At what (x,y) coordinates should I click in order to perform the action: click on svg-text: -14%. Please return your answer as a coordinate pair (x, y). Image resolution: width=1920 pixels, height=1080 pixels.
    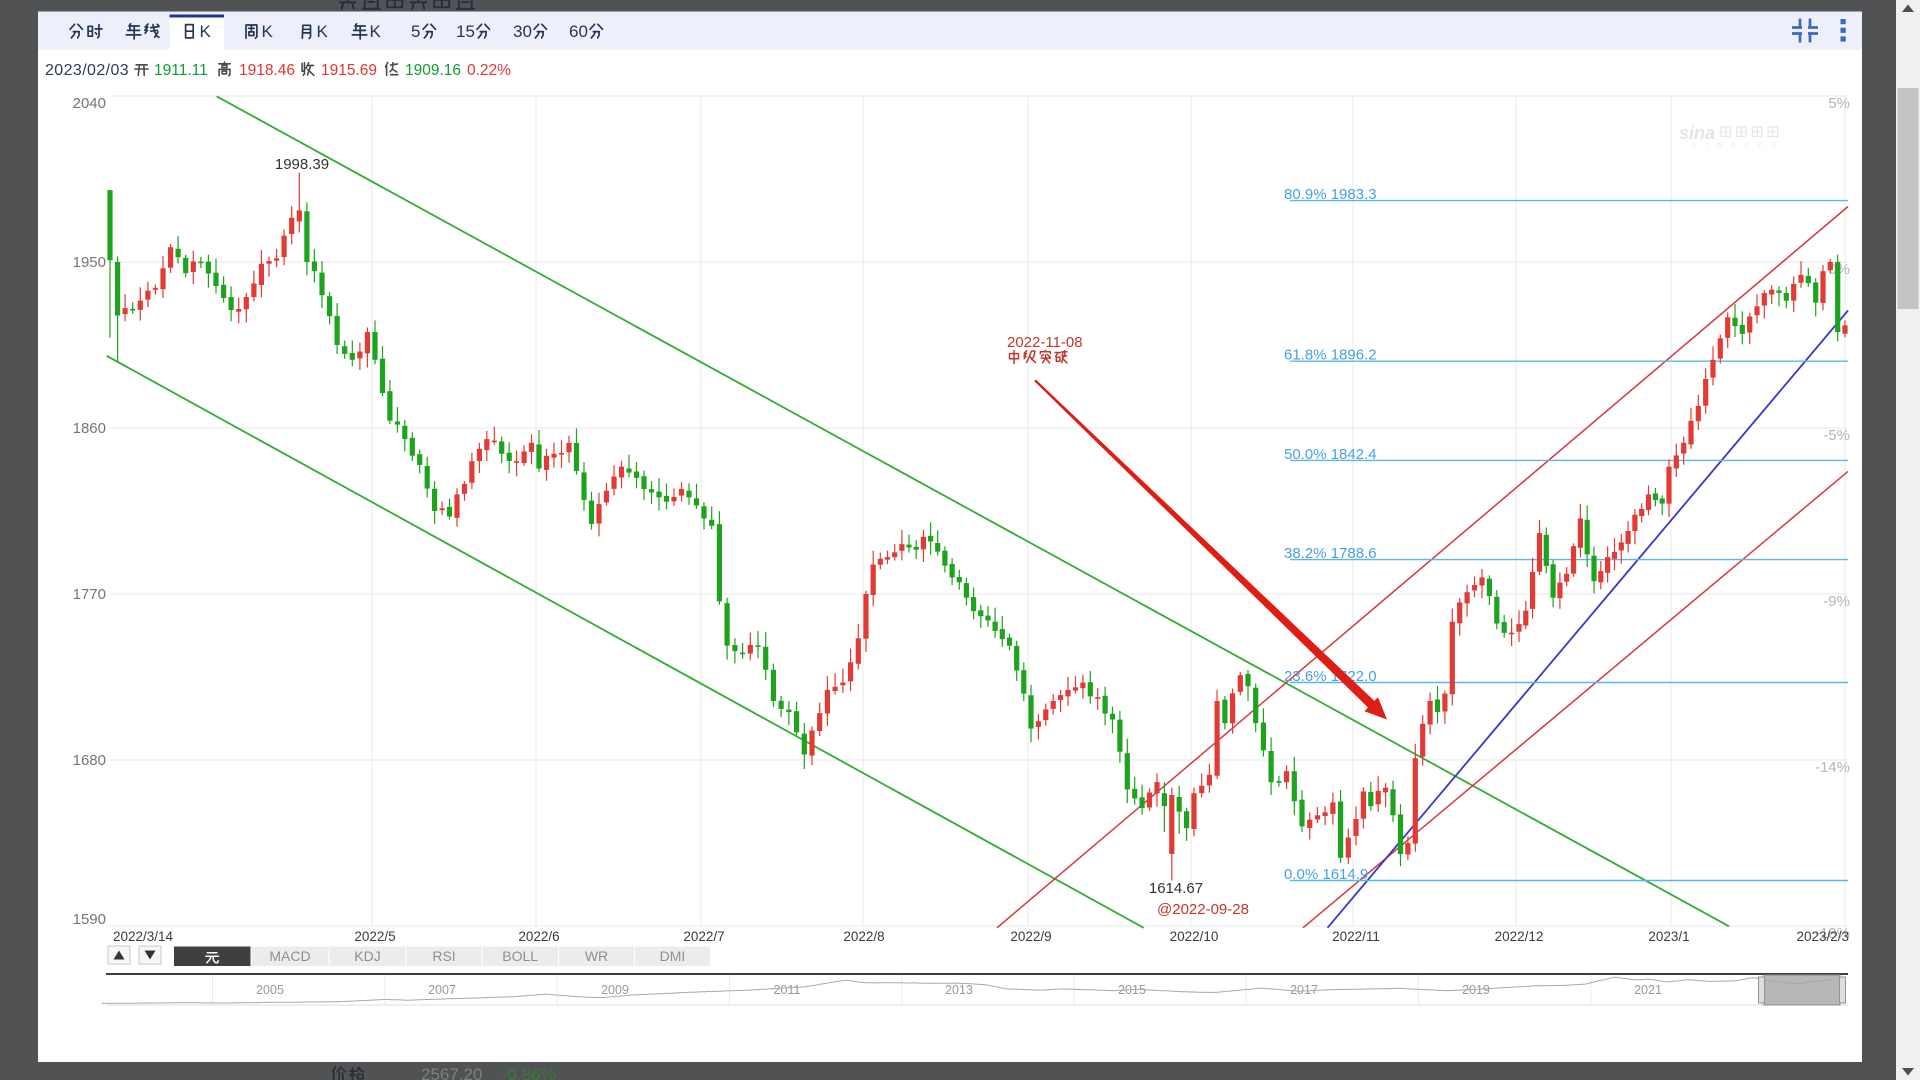
    Looking at the image, I should click on (1832, 767).